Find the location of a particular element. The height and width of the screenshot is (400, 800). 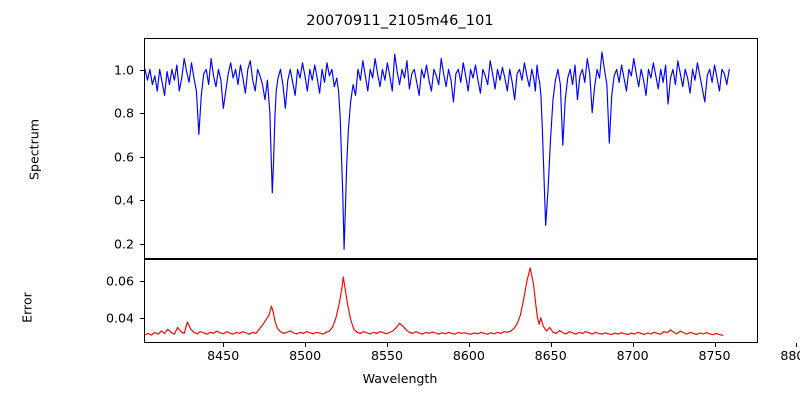

ytick-label-spectrum-2: 0.6 is located at coordinates (123, 157).